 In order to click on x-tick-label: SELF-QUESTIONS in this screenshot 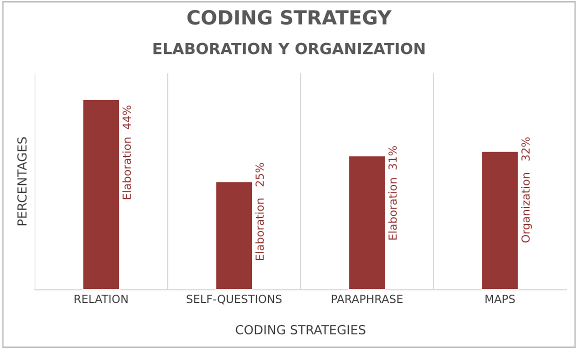, I will do `click(234, 299)`.